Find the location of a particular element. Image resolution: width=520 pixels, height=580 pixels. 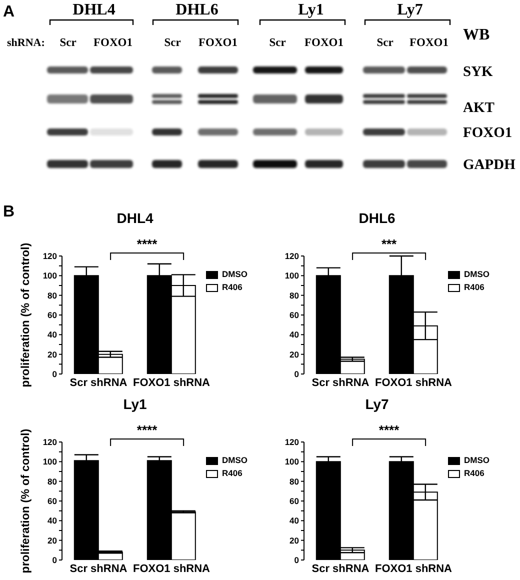

chart-title: DHL4 is located at coordinates (135, 218).